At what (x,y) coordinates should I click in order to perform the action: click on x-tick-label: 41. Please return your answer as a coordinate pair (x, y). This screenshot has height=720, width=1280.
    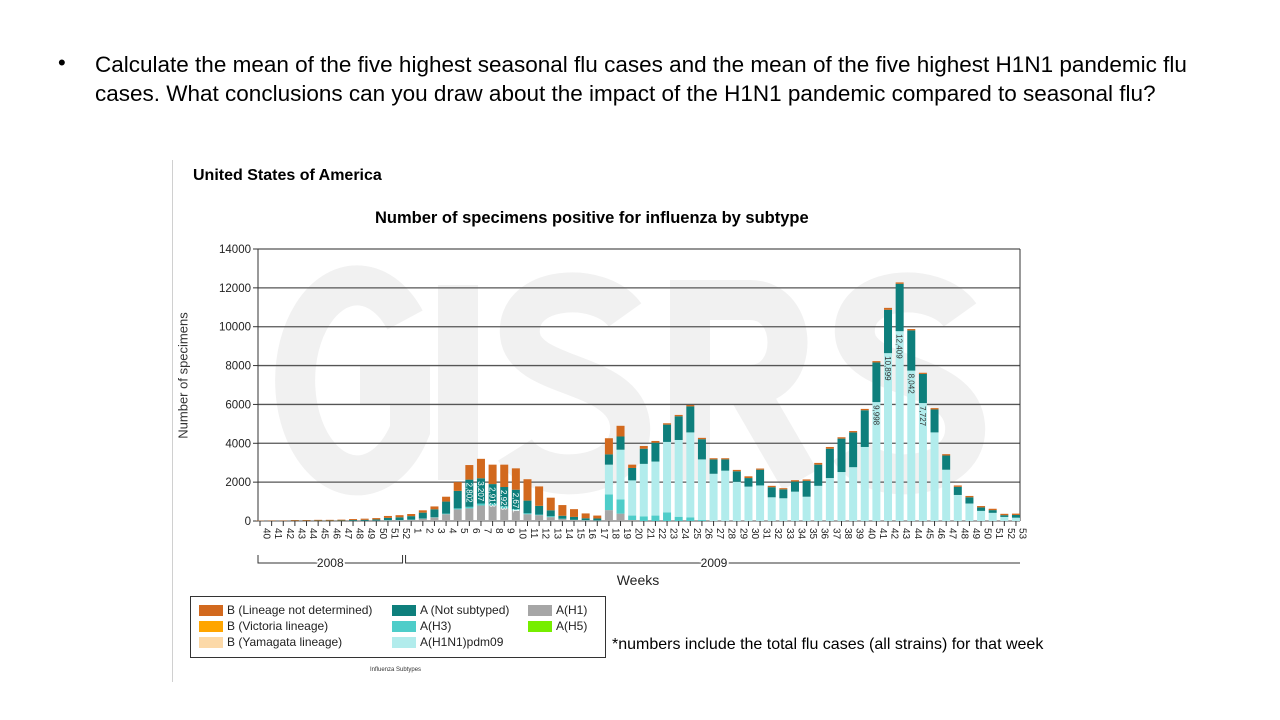
    Looking at the image, I should click on (882, 534).